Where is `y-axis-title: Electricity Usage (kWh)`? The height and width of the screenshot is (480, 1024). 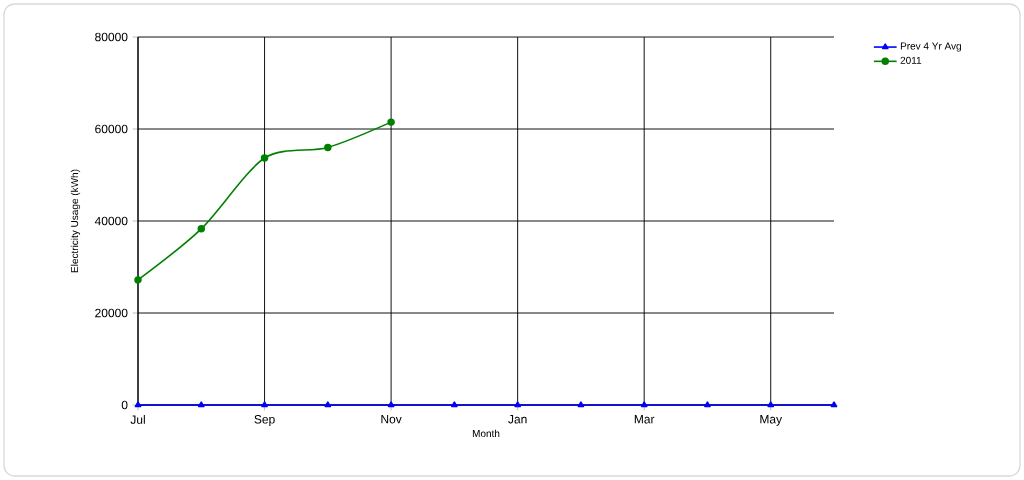
y-axis-title: Electricity Usage (kWh) is located at coordinates (75, 221).